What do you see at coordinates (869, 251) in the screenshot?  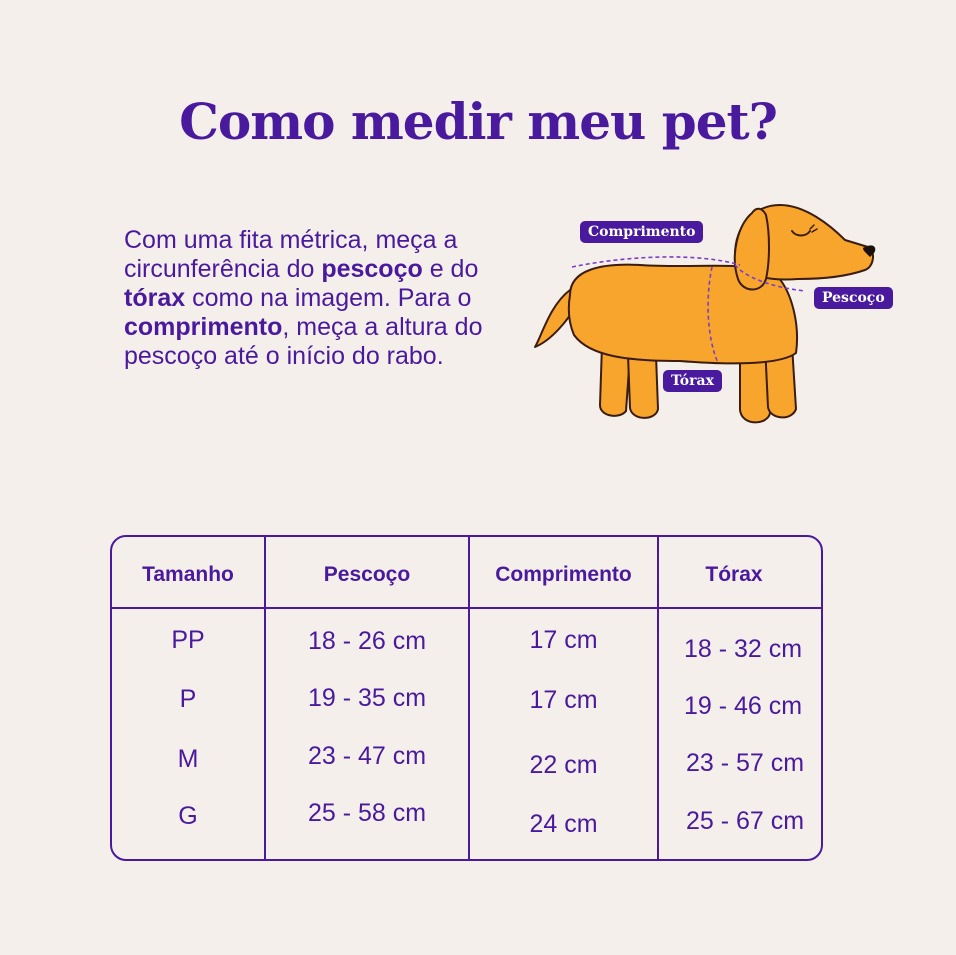 I see `dog-nose` at bounding box center [869, 251].